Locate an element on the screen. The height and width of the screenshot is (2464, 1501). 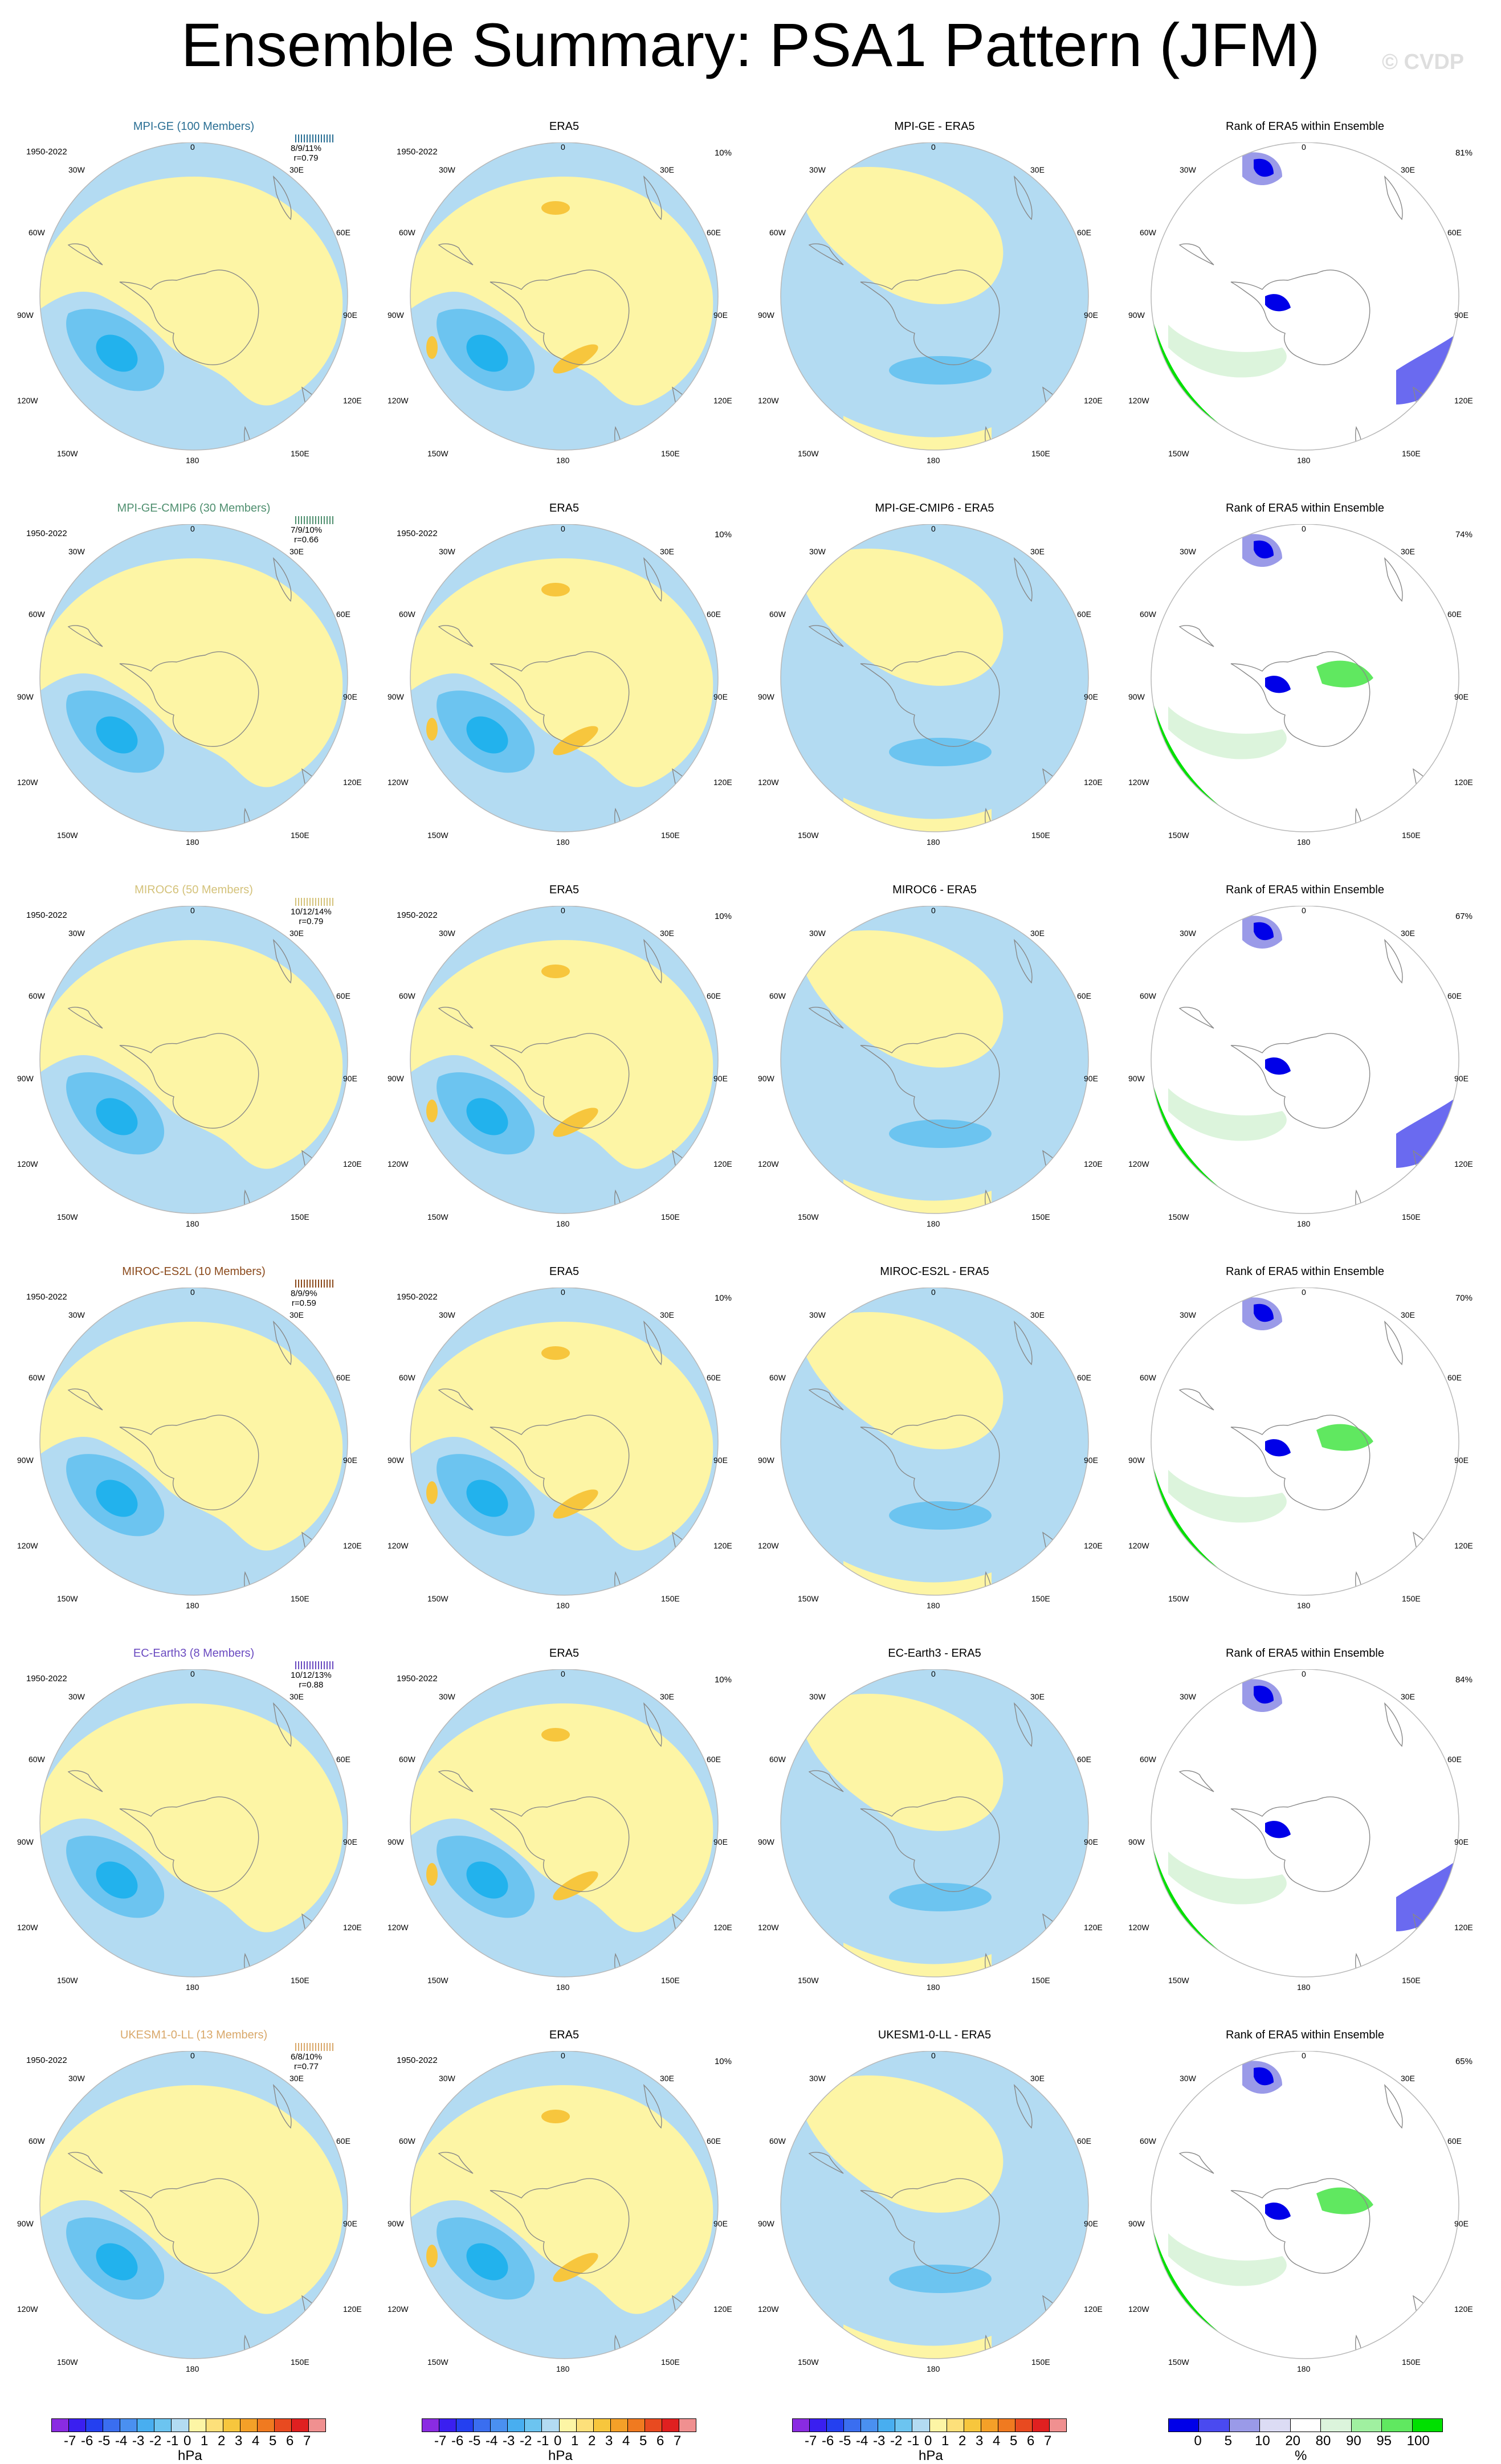
colorbar-label: -1 is located at coordinates (172, 2441).